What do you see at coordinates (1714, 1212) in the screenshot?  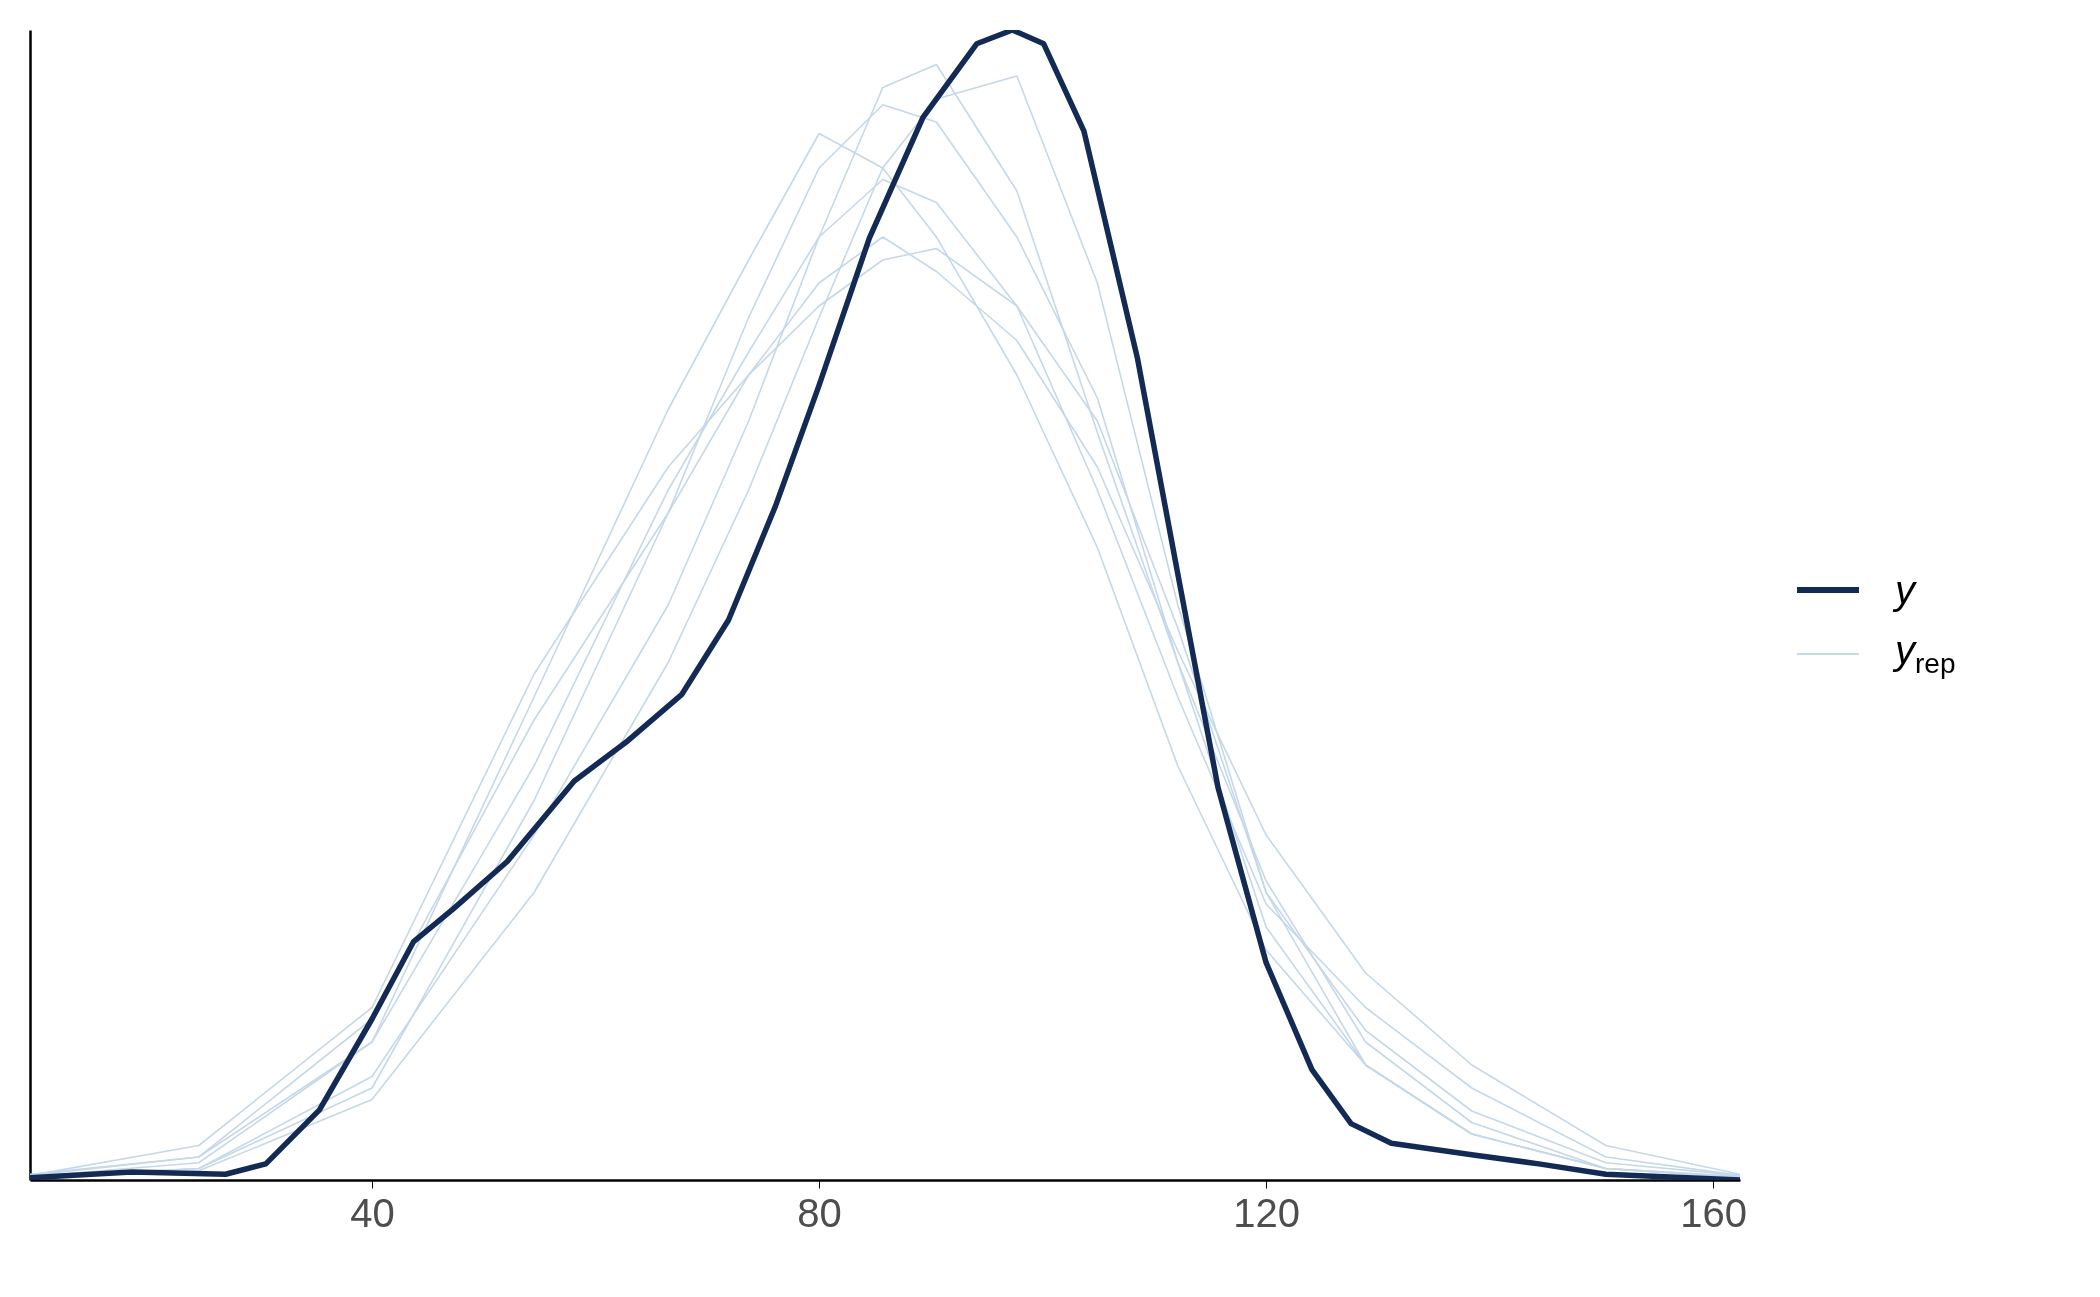 I see `x-tick-label: 160` at bounding box center [1714, 1212].